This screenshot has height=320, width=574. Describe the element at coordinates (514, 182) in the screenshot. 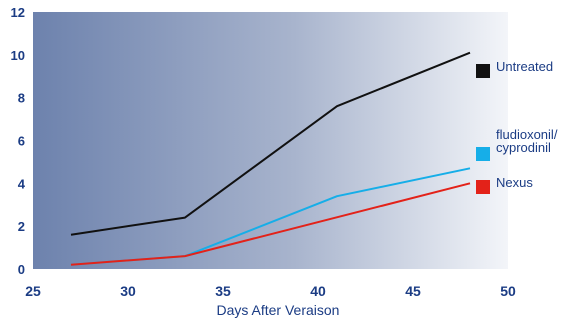

I see `legend-label: Nexus` at that location.